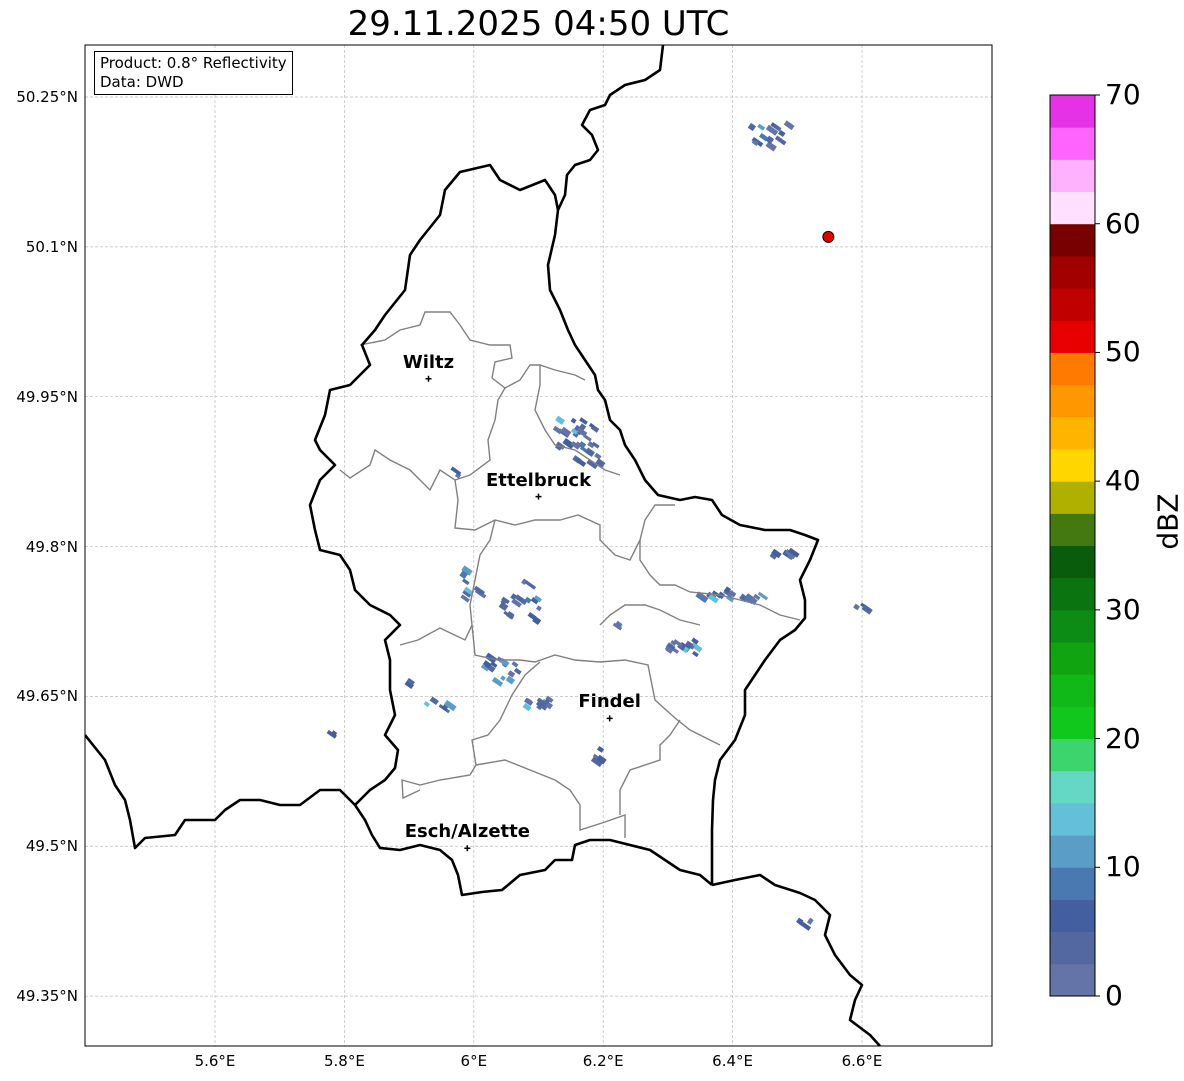  I want to click on city-markers, so click(519, 613).